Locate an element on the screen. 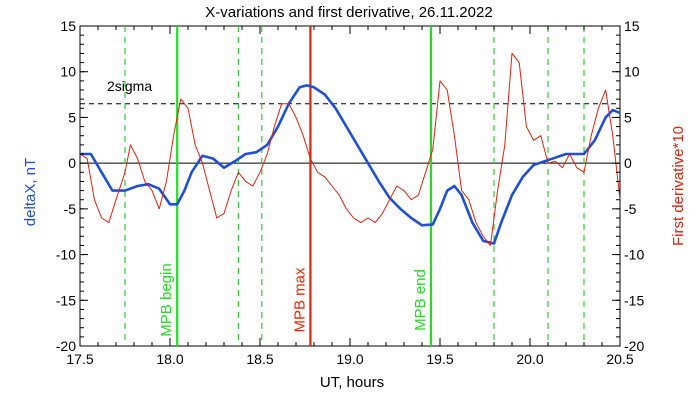  y-tick-label-left: -20 is located at coordinates (66, 346).